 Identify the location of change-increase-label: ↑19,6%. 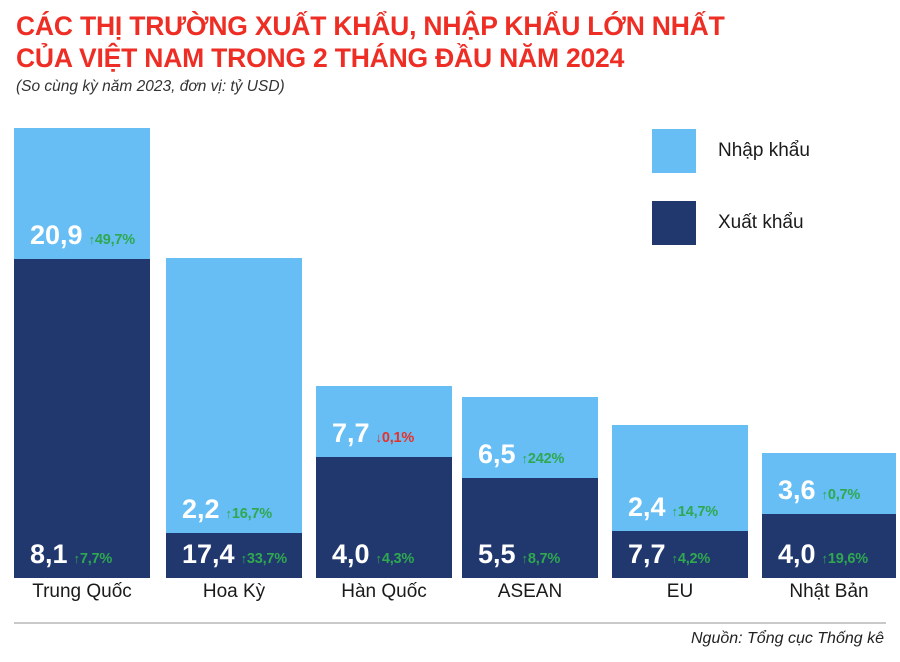
(845, 559).